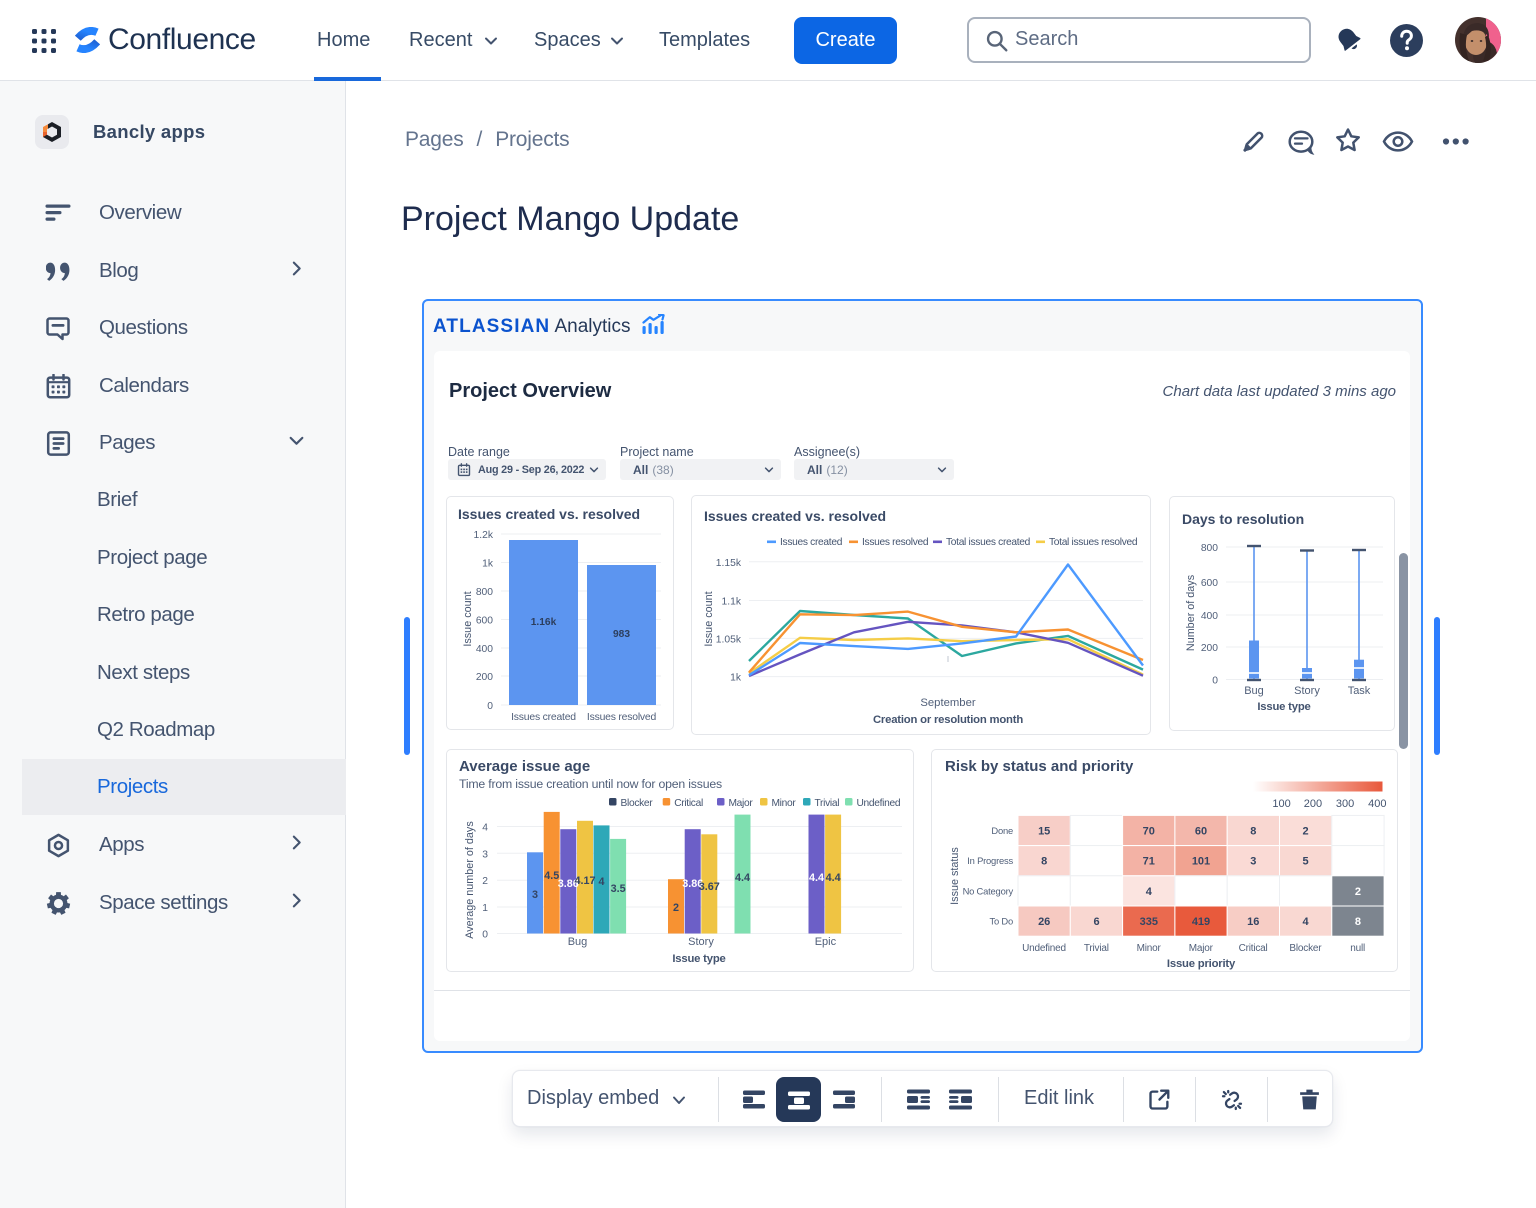 Image resolution: width=1536 pixels, height=1208 pixels. Describe the element at coordinates (1243, 519) in the screenshot. I see `svg-text: Days to resolution` at that location.